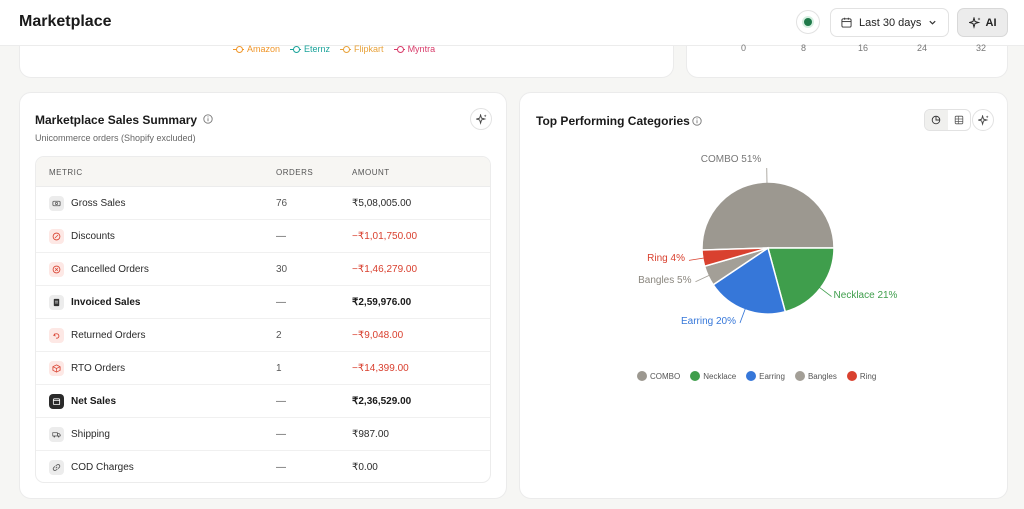  I want to click on pie-slice-label: Bangles 5%, so click(665, 280).